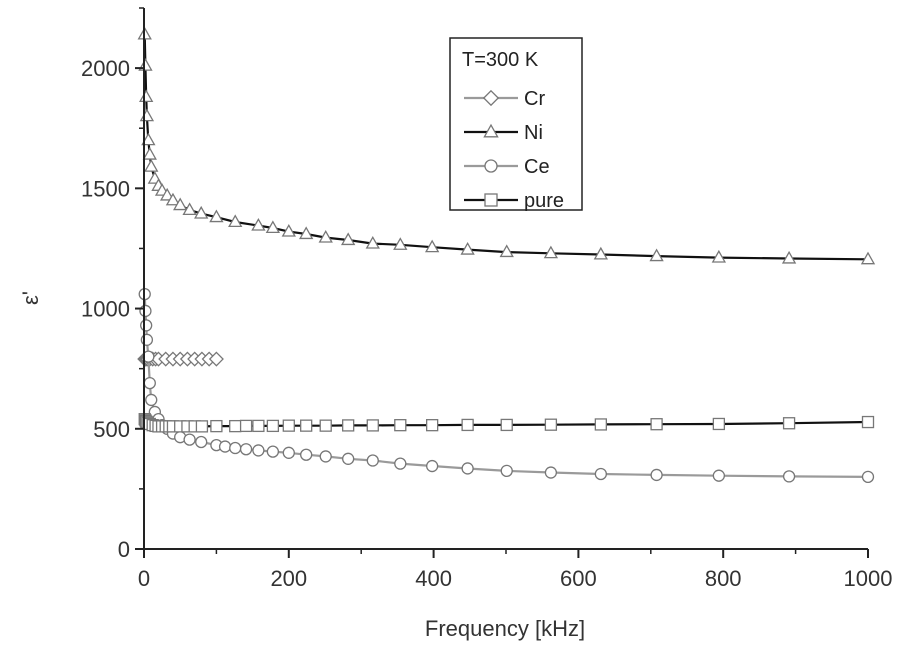  What do you see at coordinates (533, 133) in the screenshot?
I see `legend-label: Ni` at bounding box center [533, 133].